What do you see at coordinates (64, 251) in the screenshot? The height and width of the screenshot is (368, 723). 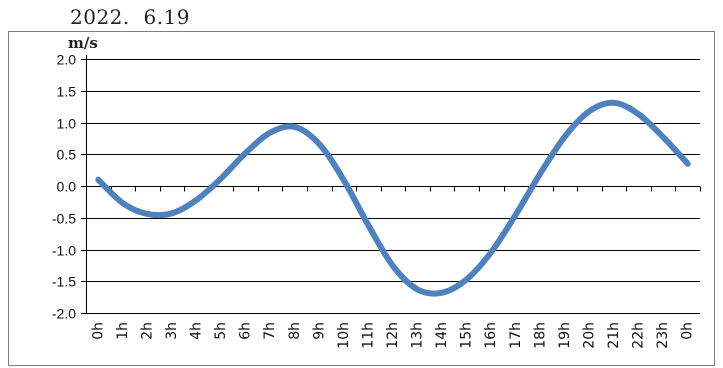 I see `y-tick-label: -1.0` at bounding box center [64, 251].